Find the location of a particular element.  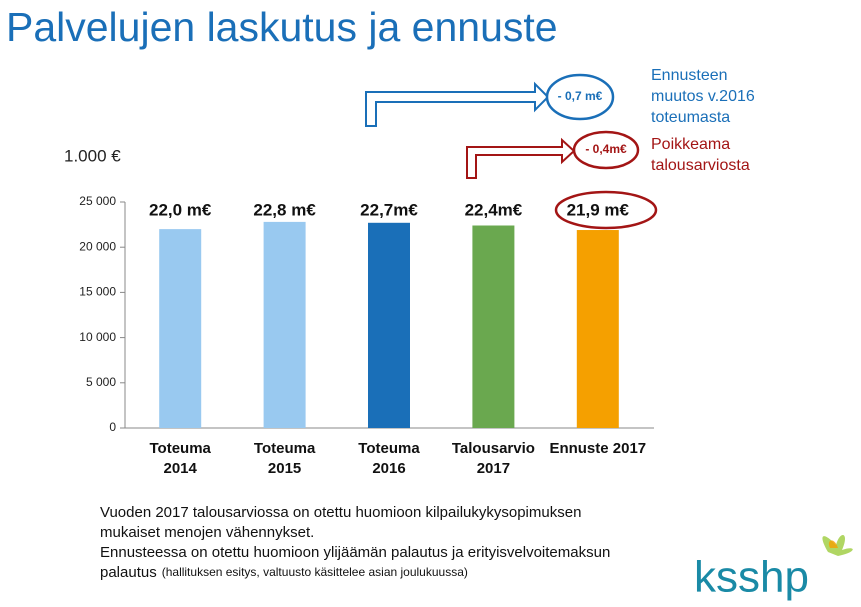

slide-title: Palvelujen laskutus ja ennuste is located at coordinates (282, 27).